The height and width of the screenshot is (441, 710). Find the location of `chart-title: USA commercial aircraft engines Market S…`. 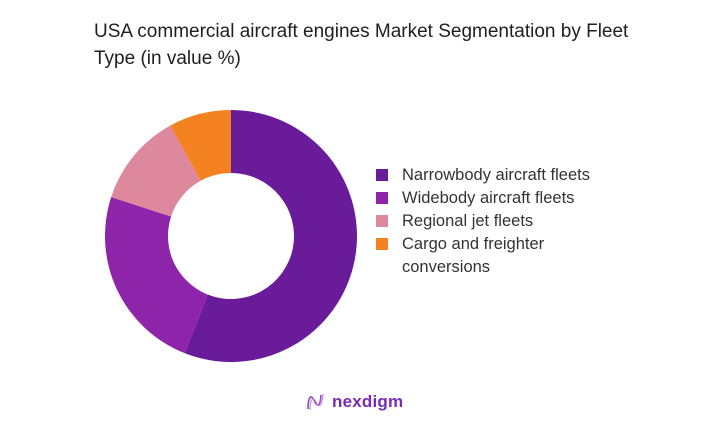

chart-title: USA commercial aircraft engines Market S… is located at coordinates (361, 45).